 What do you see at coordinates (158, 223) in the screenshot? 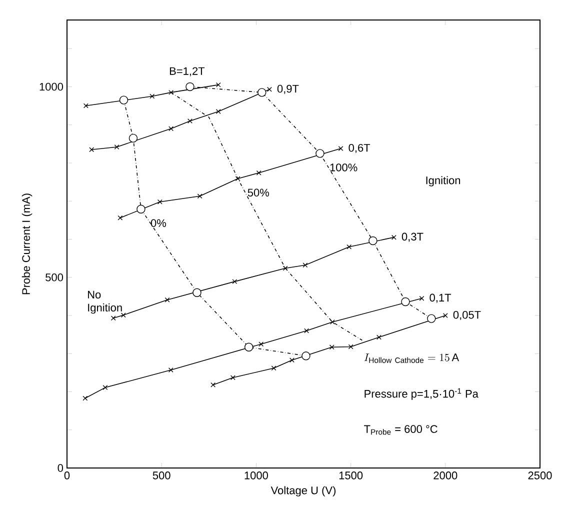
I see `series-label: 0%` at bounding box center [158, 223].